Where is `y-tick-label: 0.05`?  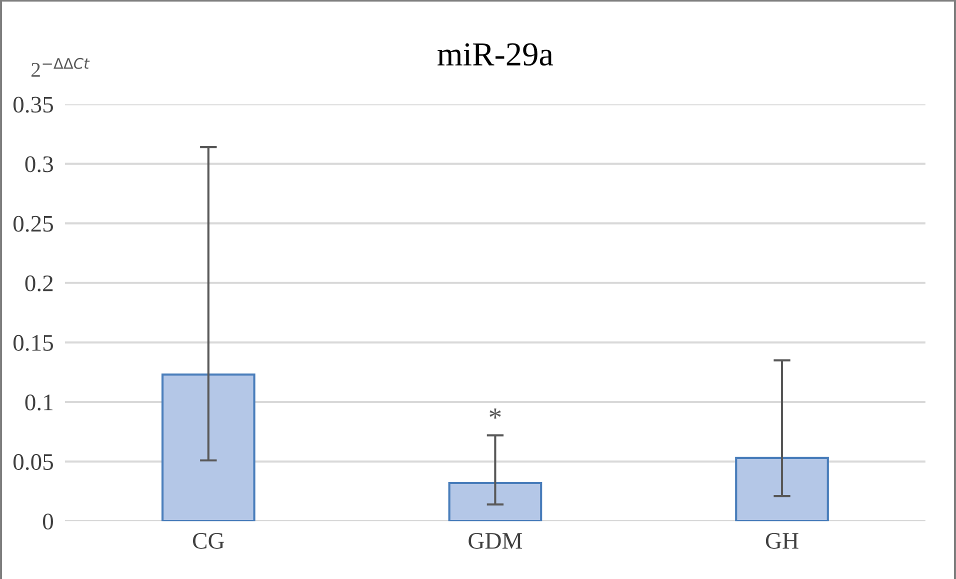
y-tick-label: 0.05 is located at coordinates (33, 462).